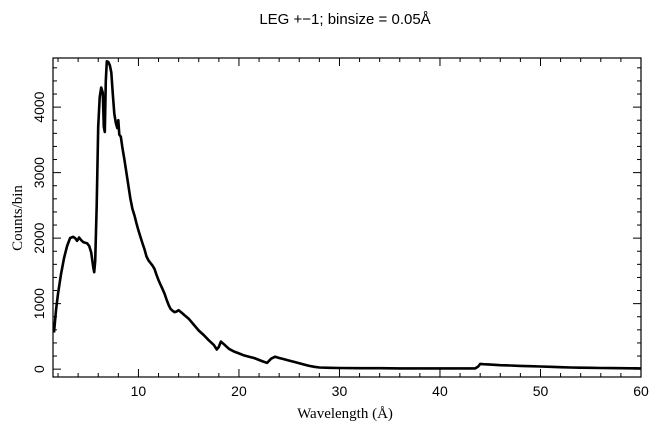  I want to click on y-axis-label: Counts/bin, so click(18, 218).